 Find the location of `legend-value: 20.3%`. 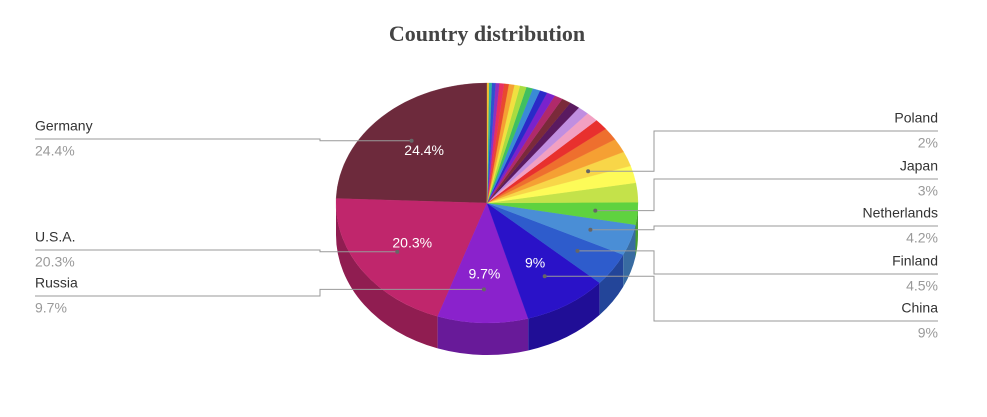

legend-value: 20.3% is located at coordinates (55, 262).